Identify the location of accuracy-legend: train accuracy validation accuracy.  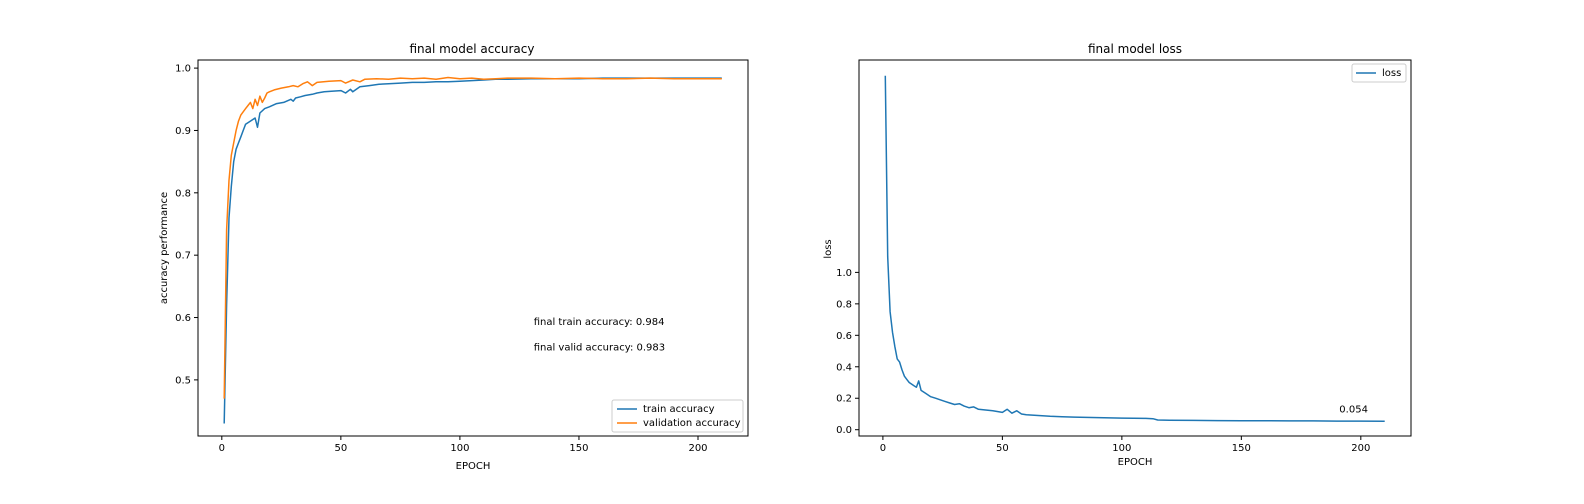
(677, 416).